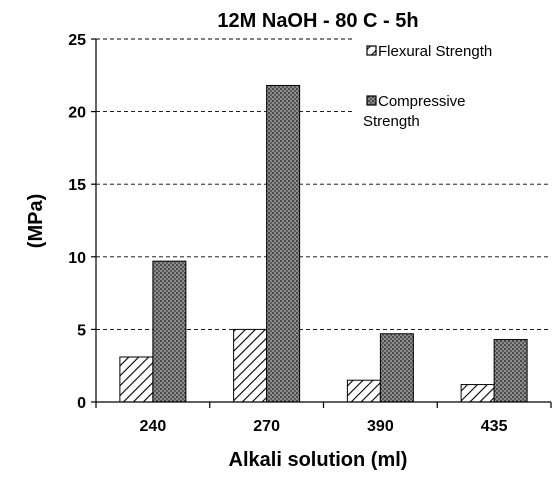 The height and width of the screenshot is (484, 553). I want to click on y-axis-ticks: 0 5 10 15 20 25, so click(82, 222).